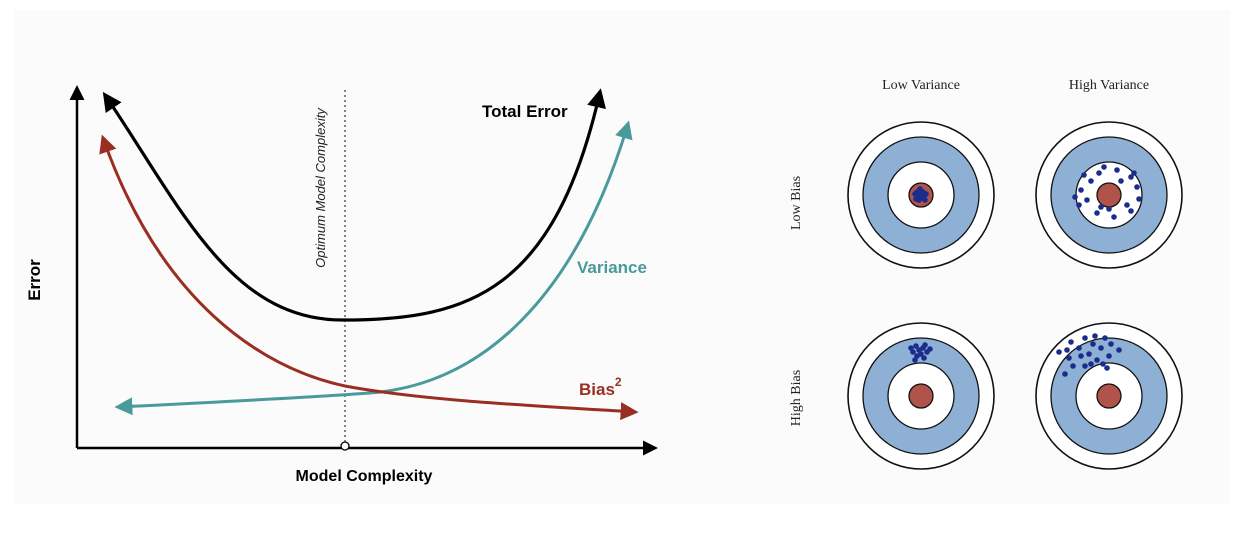  I want to click on row-label-low-bias: Low Bias, so click(796, 203).